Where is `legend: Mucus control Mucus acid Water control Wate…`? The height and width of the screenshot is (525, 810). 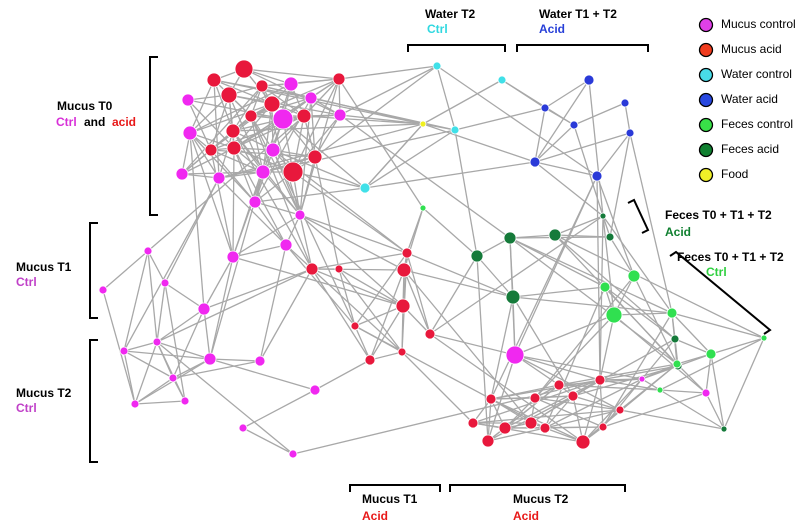
legend: Mucus control Mucus acid Water control Wate… is located at coordinates (747, 100).